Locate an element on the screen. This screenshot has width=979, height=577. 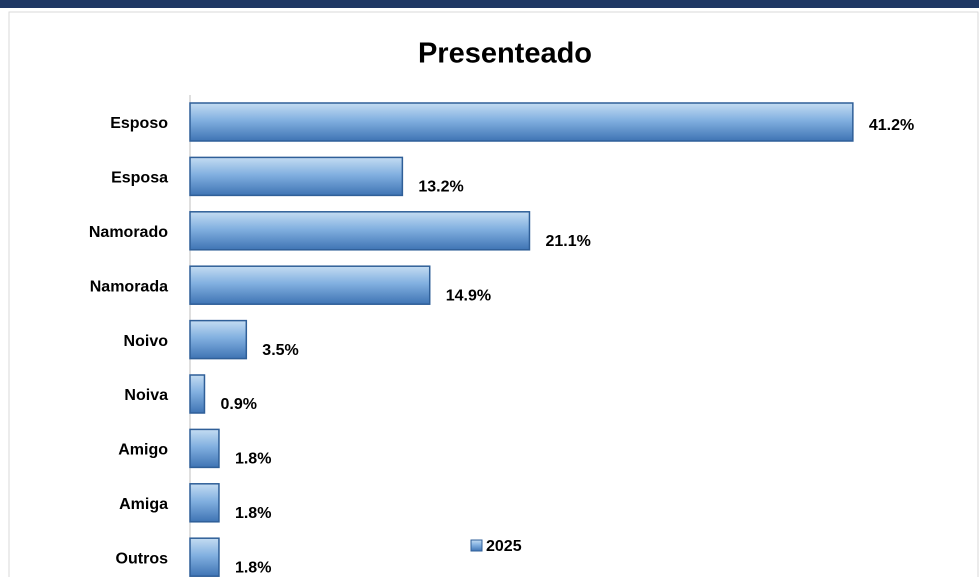
y-tick-label: Namorada is located at coordinates (129, 286).